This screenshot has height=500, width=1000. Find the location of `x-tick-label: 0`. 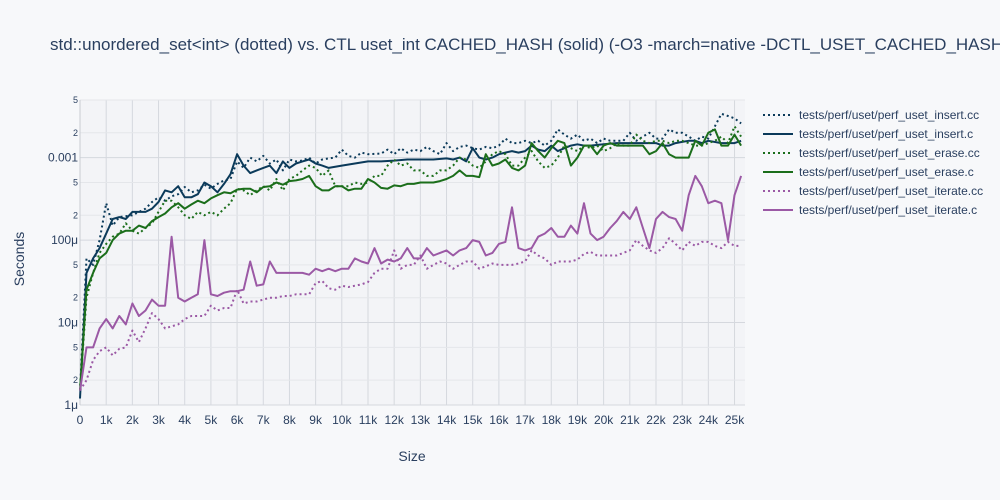

x-tick-label: 0 is located at coordinates (80, 420).